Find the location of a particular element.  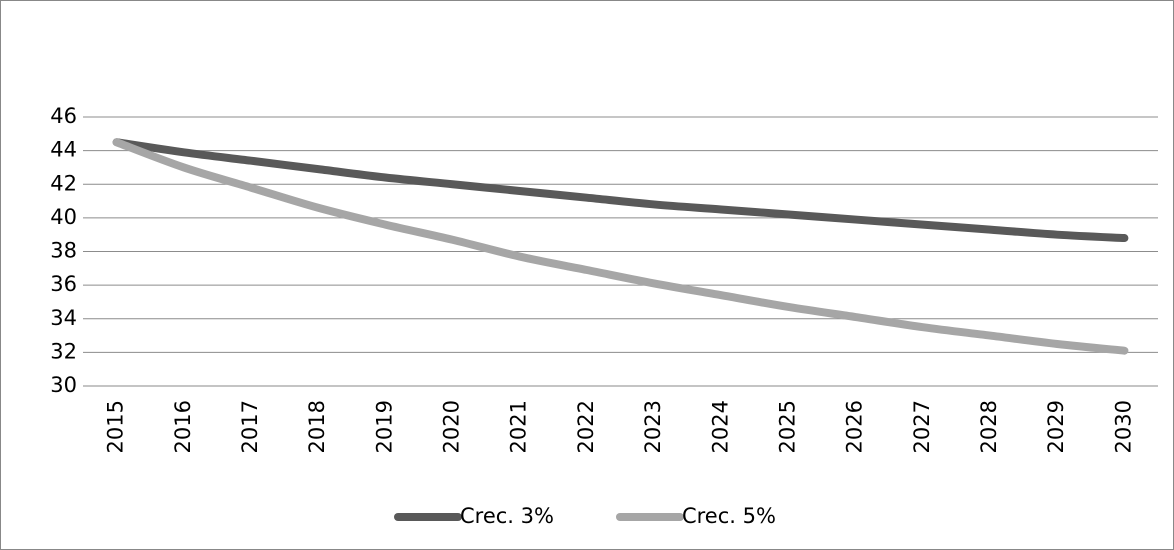

y-tick-label: 34 is located at coordinates (63, 318).